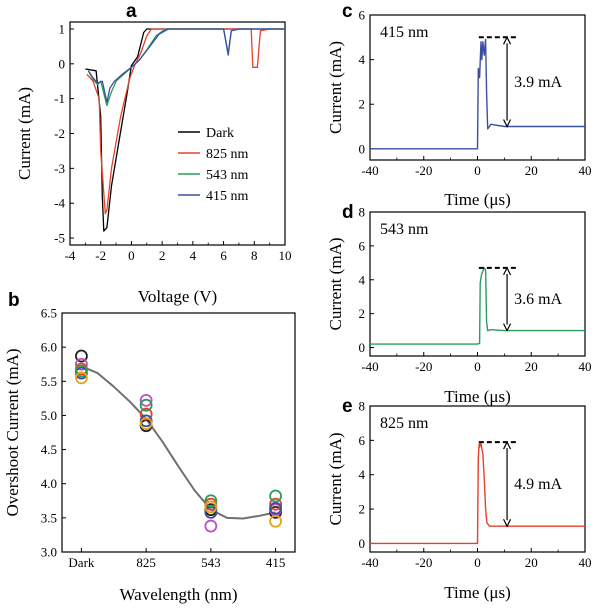 The image size is (600, 610). What do you see at coordinates (227, 154) in the screenshot?
I see `legend-label-1: 825 nm` at bounding box center [227, 154].